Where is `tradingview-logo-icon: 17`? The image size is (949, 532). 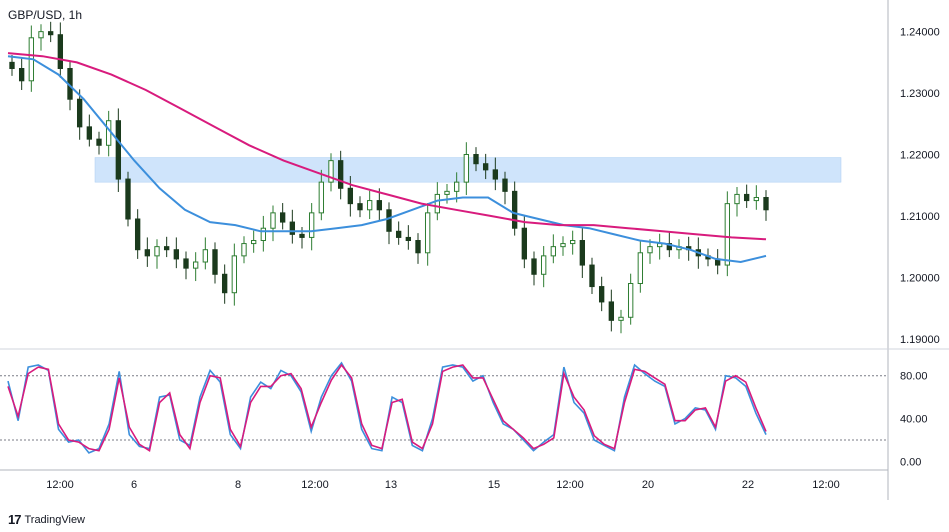 tradingview-logo-icon: 17 is located at coordinates (15, 519).